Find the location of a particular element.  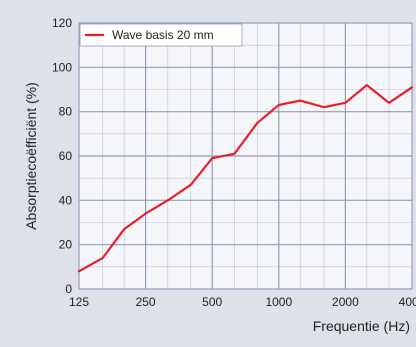

y-tick-label: 20 is located at coordinates (66, 245).